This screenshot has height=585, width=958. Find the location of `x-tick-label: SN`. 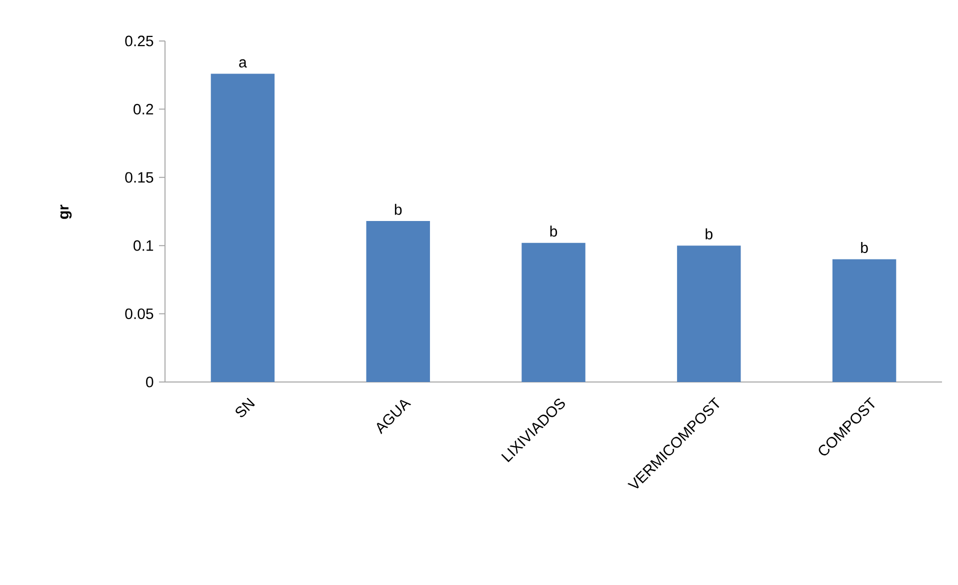

x-tick-label: SN is located at coordinates (245, 408).